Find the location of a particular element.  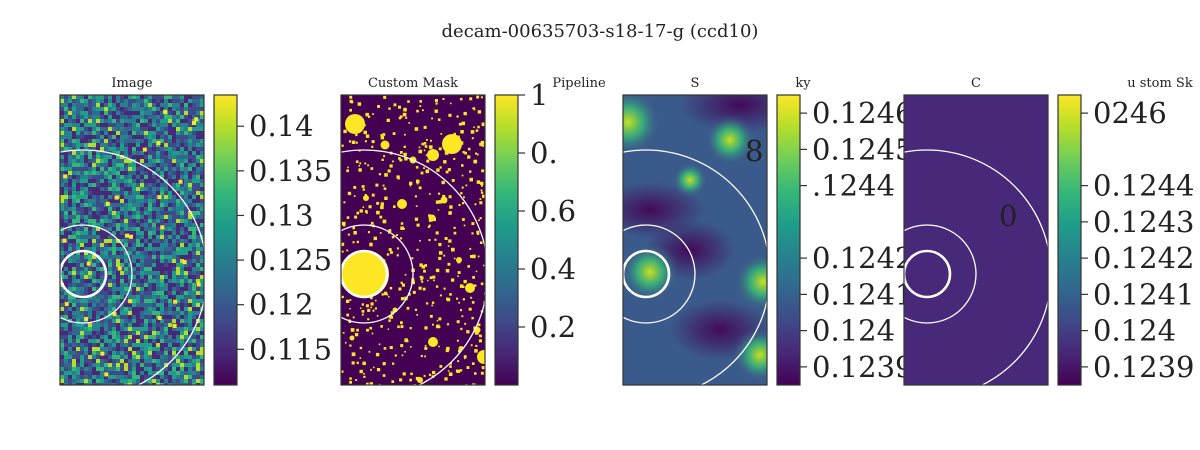

colorbar-tick-label: 0.14 is located at coordinates (281, 126).